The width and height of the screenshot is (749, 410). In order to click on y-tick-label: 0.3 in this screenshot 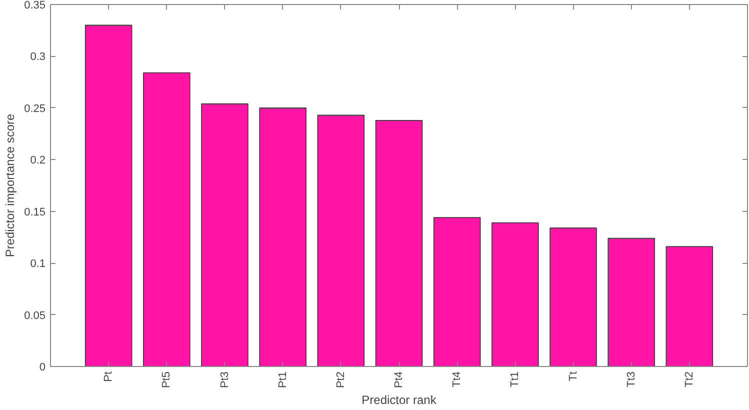, I will do `click(38, 57)`.